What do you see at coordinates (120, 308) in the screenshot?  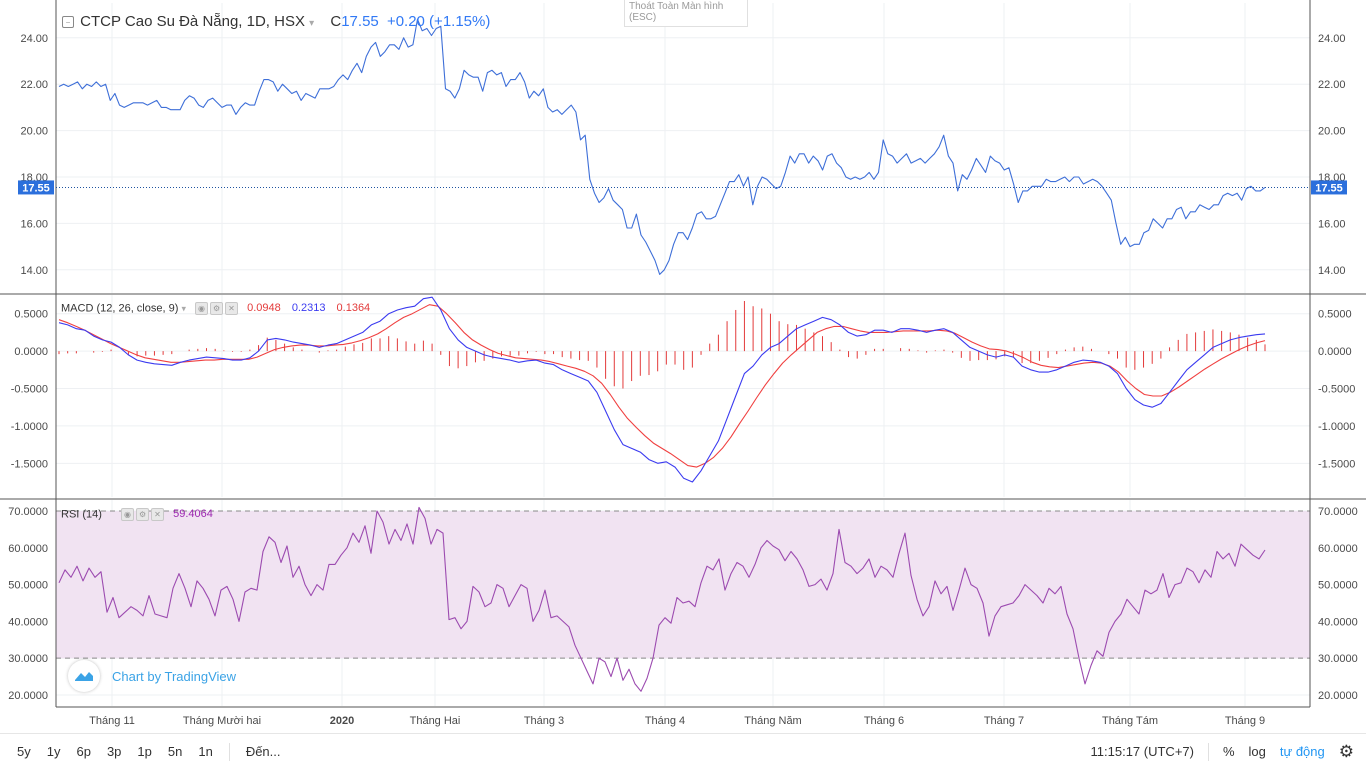 I see `macd-title: MACD (12, 26, close, 9)` at bounding box center [120, 308].